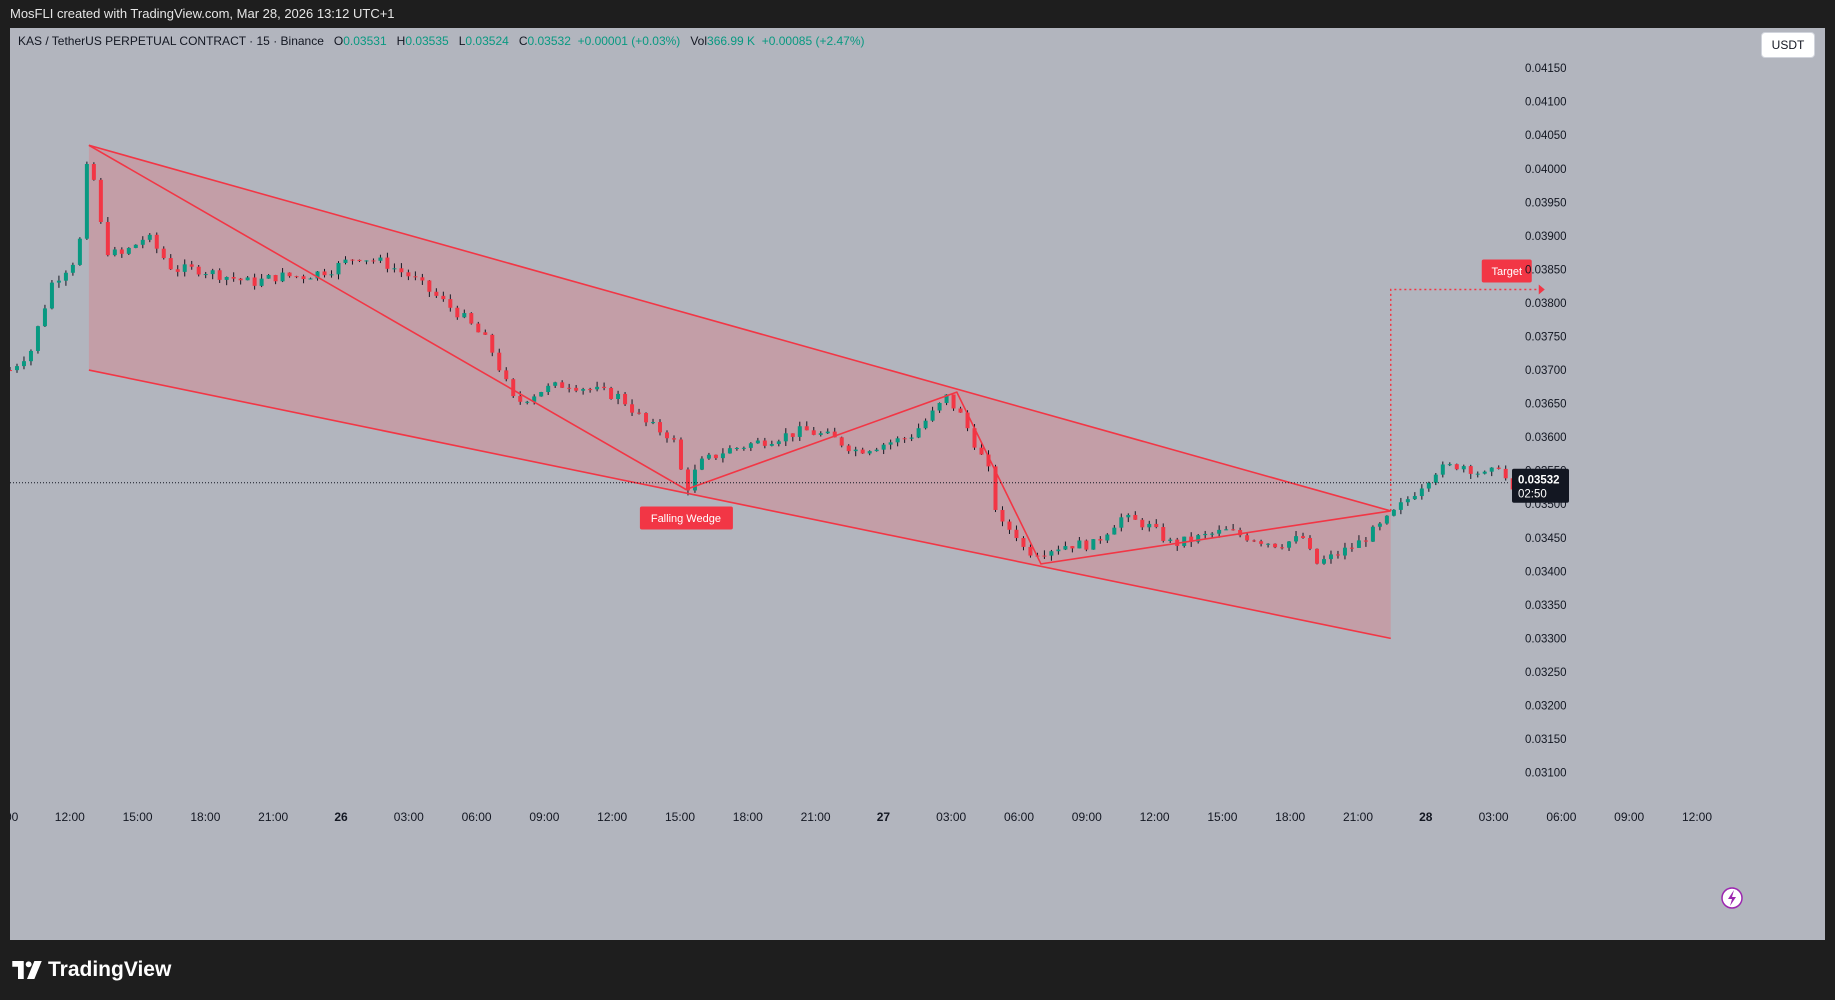  What do you see at coordinates (1358, 817) in the screenshot?
I see `x-axis-tick-label: 21:00` at bounding box center [1358, 817].